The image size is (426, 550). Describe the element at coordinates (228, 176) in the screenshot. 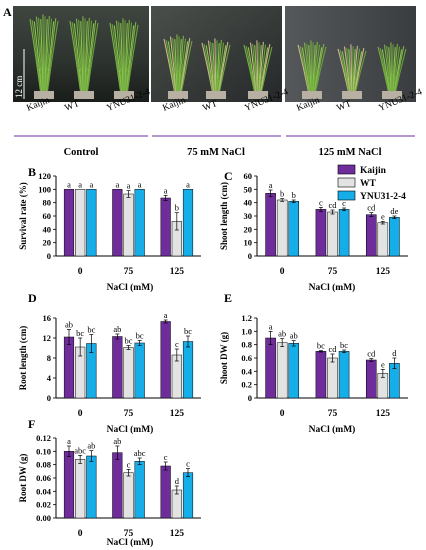

I see `panel-letter-C: C` at that location.